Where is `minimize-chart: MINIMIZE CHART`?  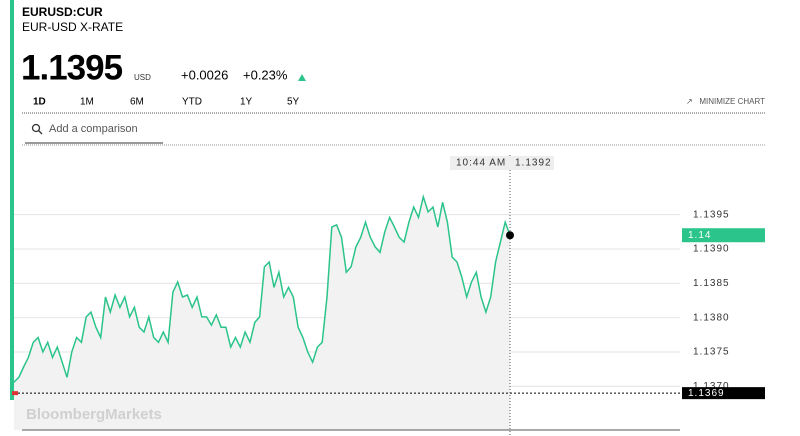
minimize-chart: MINIMIZE CHART is located at coordinates (732, 101).